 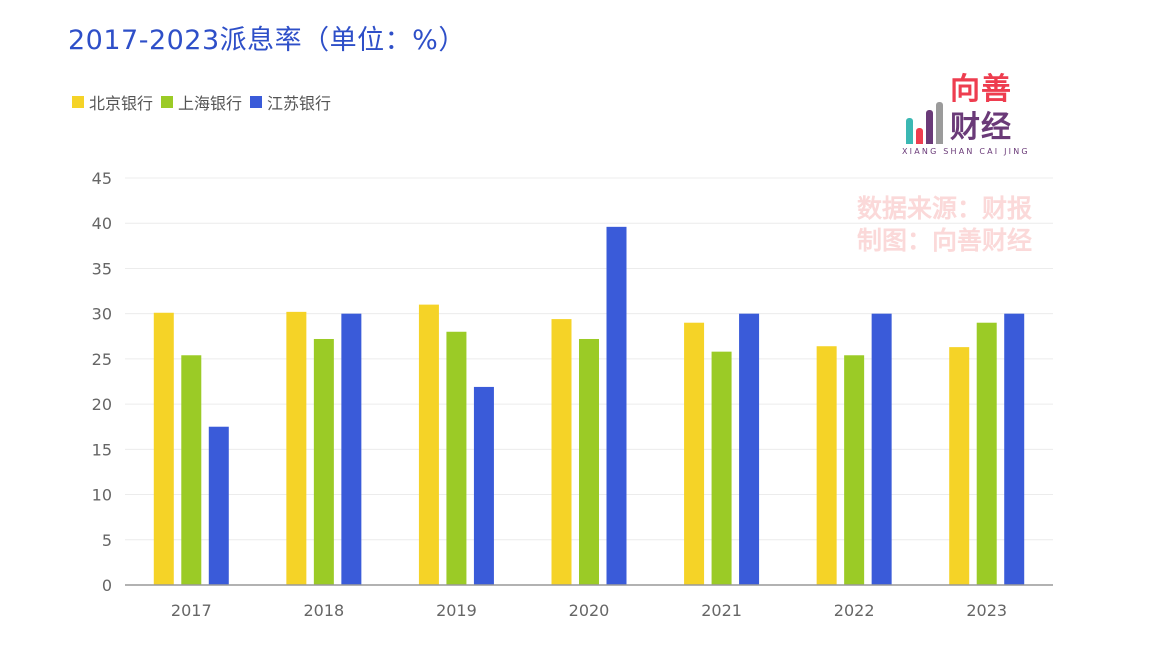 I want to click on y-tick-label-10: 10, so click(x=102, y=495).